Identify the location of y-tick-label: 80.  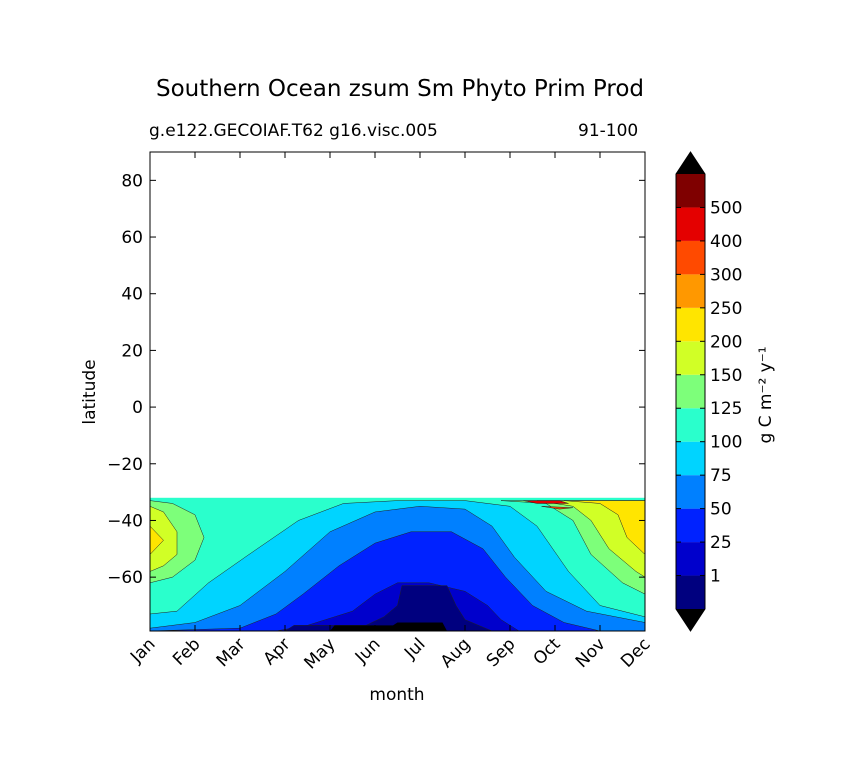
(132, 181).